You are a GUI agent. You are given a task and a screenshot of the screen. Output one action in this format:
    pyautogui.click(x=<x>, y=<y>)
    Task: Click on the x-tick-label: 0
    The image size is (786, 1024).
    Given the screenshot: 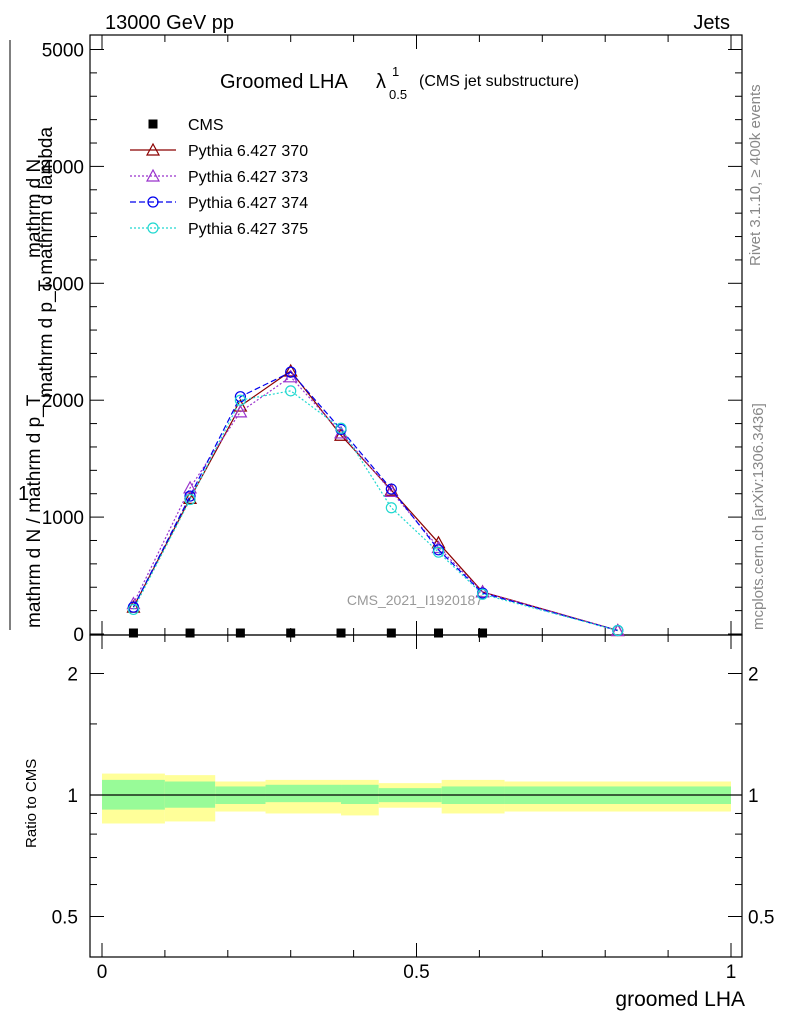 What is the action you would take?
    pyautogui.click(x=102, y=972)
    